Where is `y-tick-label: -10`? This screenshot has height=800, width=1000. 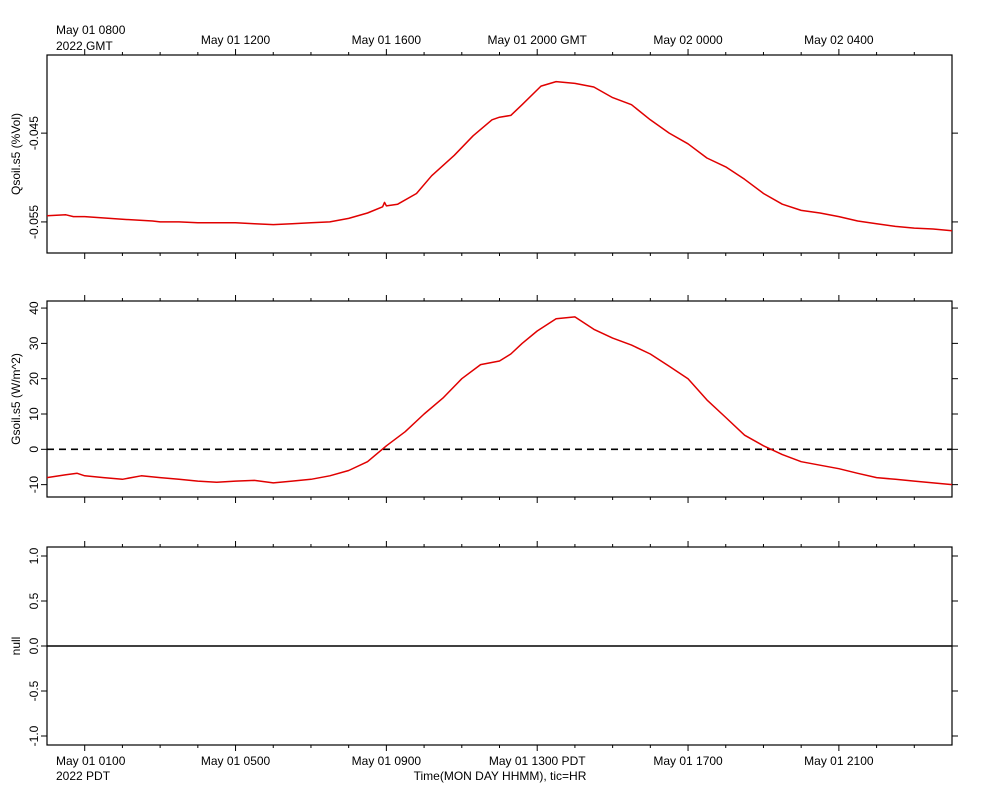
y-tick-label: -10 is located at coordinates (34, 485).